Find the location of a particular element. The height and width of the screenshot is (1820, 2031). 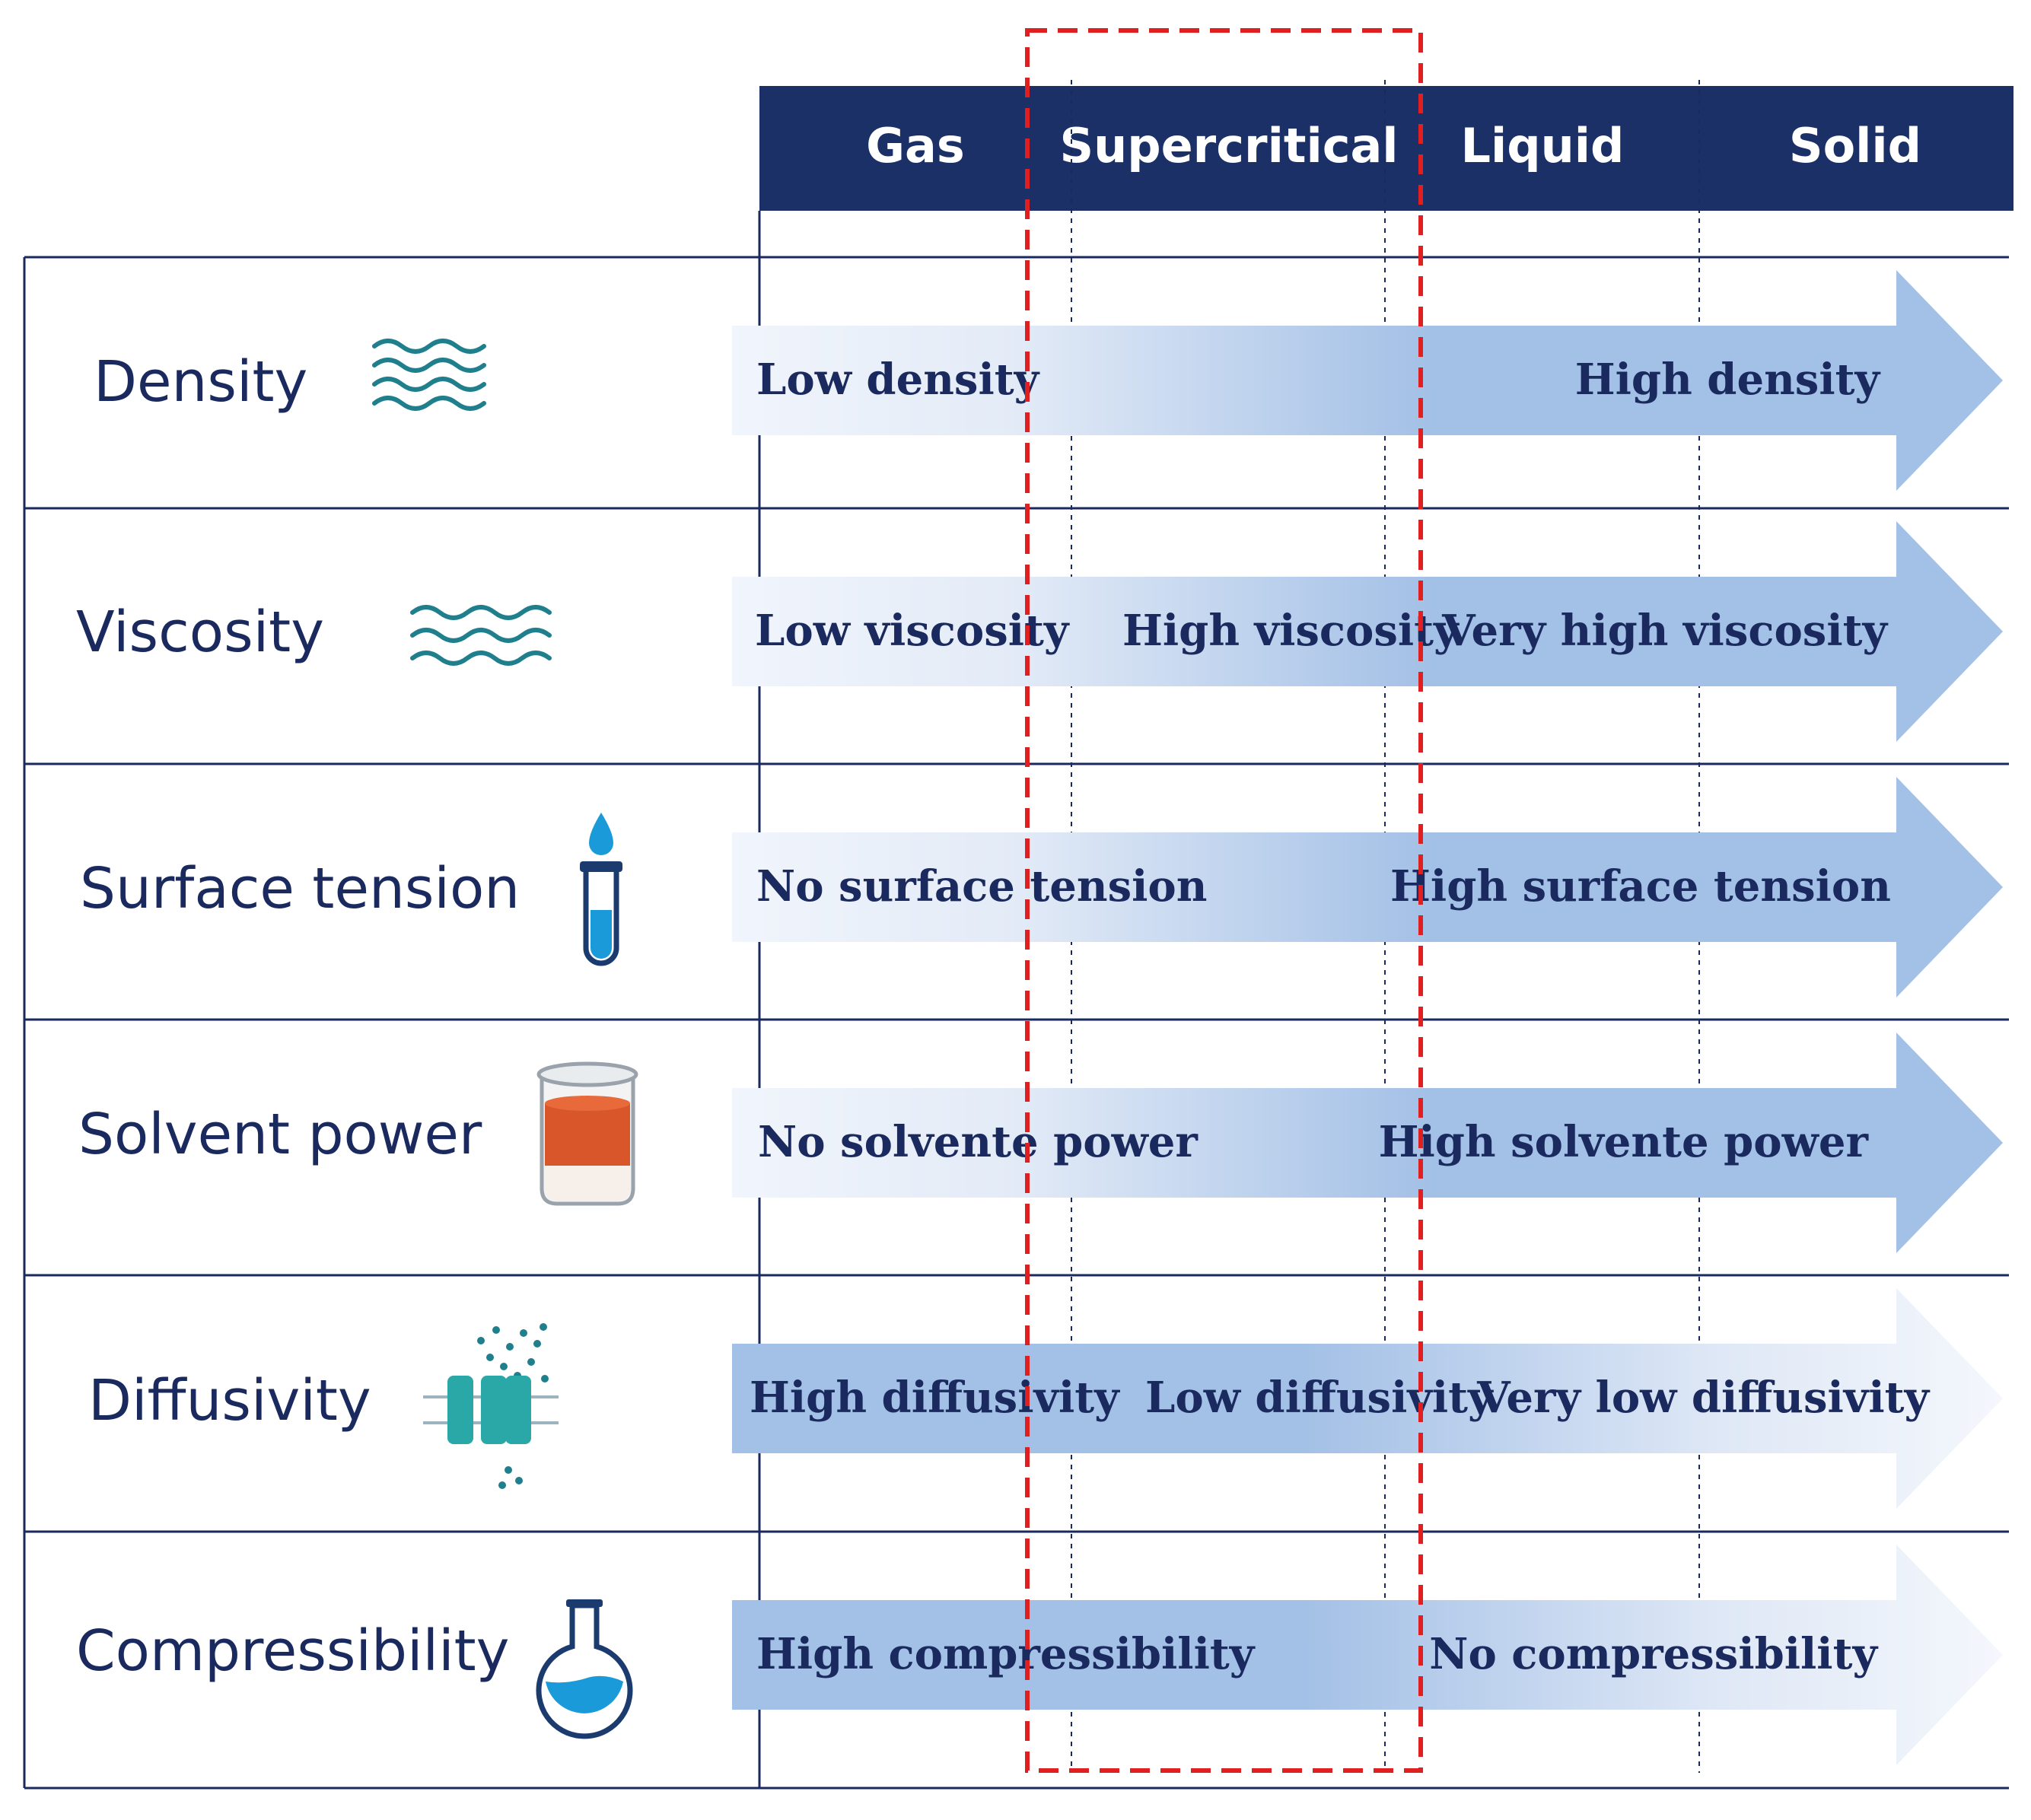

row-label-compressibility: Compressibility is located at coordinates (292, 1651).